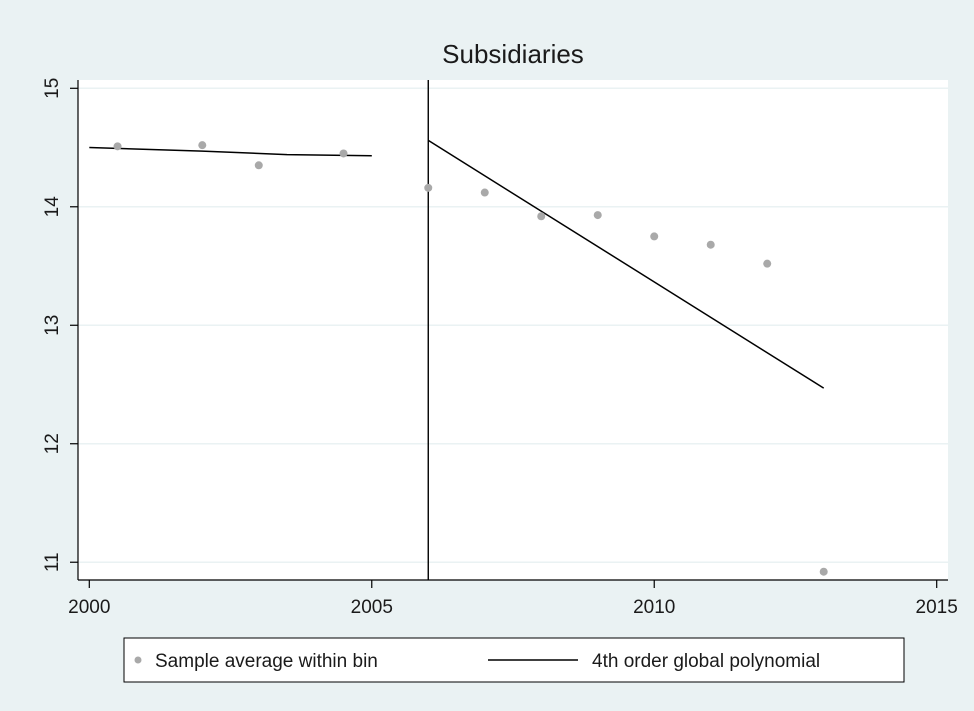 This screenshot has height=711, width=974. Describe the element at coordinates (138, 660) in the screenshot. I see `legend-marker-scatter` at that location.